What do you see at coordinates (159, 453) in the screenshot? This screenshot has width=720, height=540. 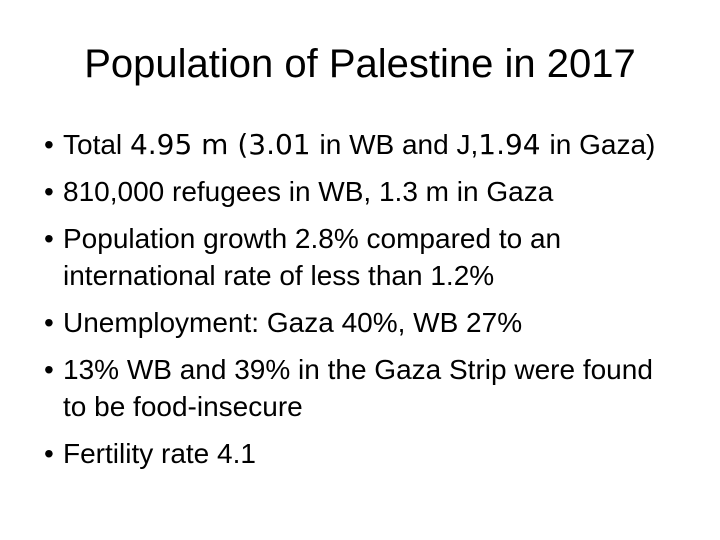 I see `text-run: Fertility rate 4.1` at bounding box center [159, 453].